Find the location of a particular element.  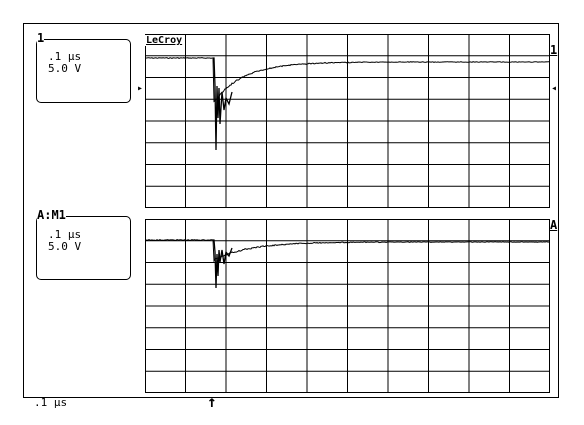

lecroy-logo: LeCroy is located at coordinates (164, 40).